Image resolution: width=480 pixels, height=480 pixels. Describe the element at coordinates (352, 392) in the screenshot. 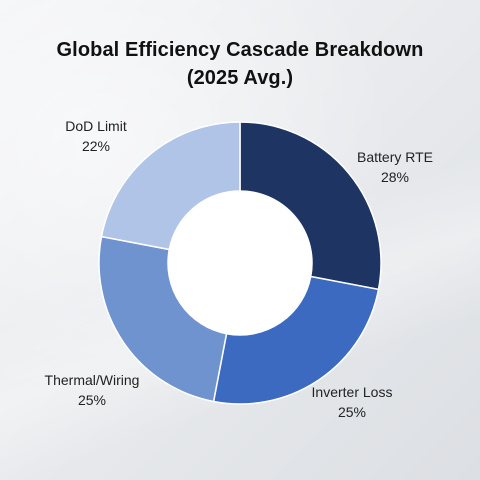

I see `slice-label-inverter-loss: Inverter Loss` at that location.